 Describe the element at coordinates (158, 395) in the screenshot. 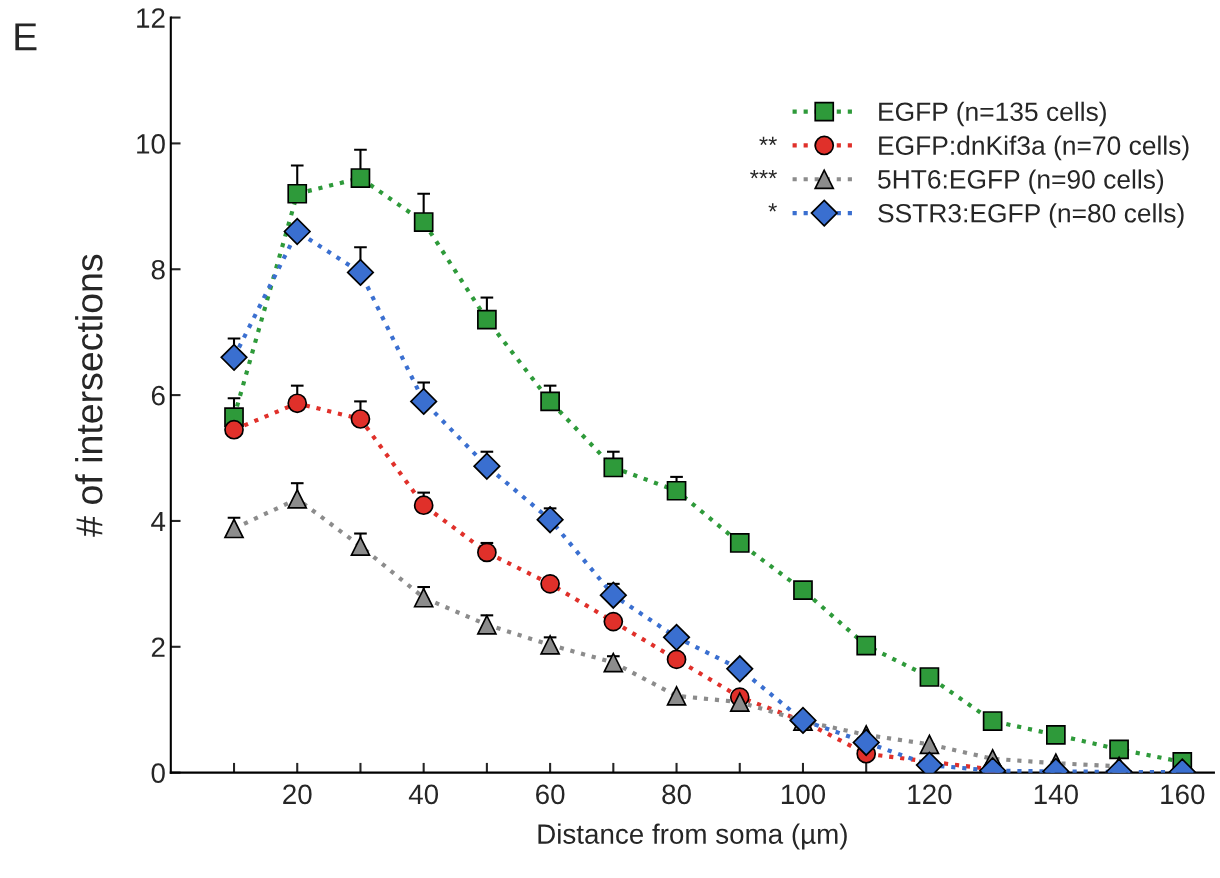

I see `y-tick-label: 6` at that location.